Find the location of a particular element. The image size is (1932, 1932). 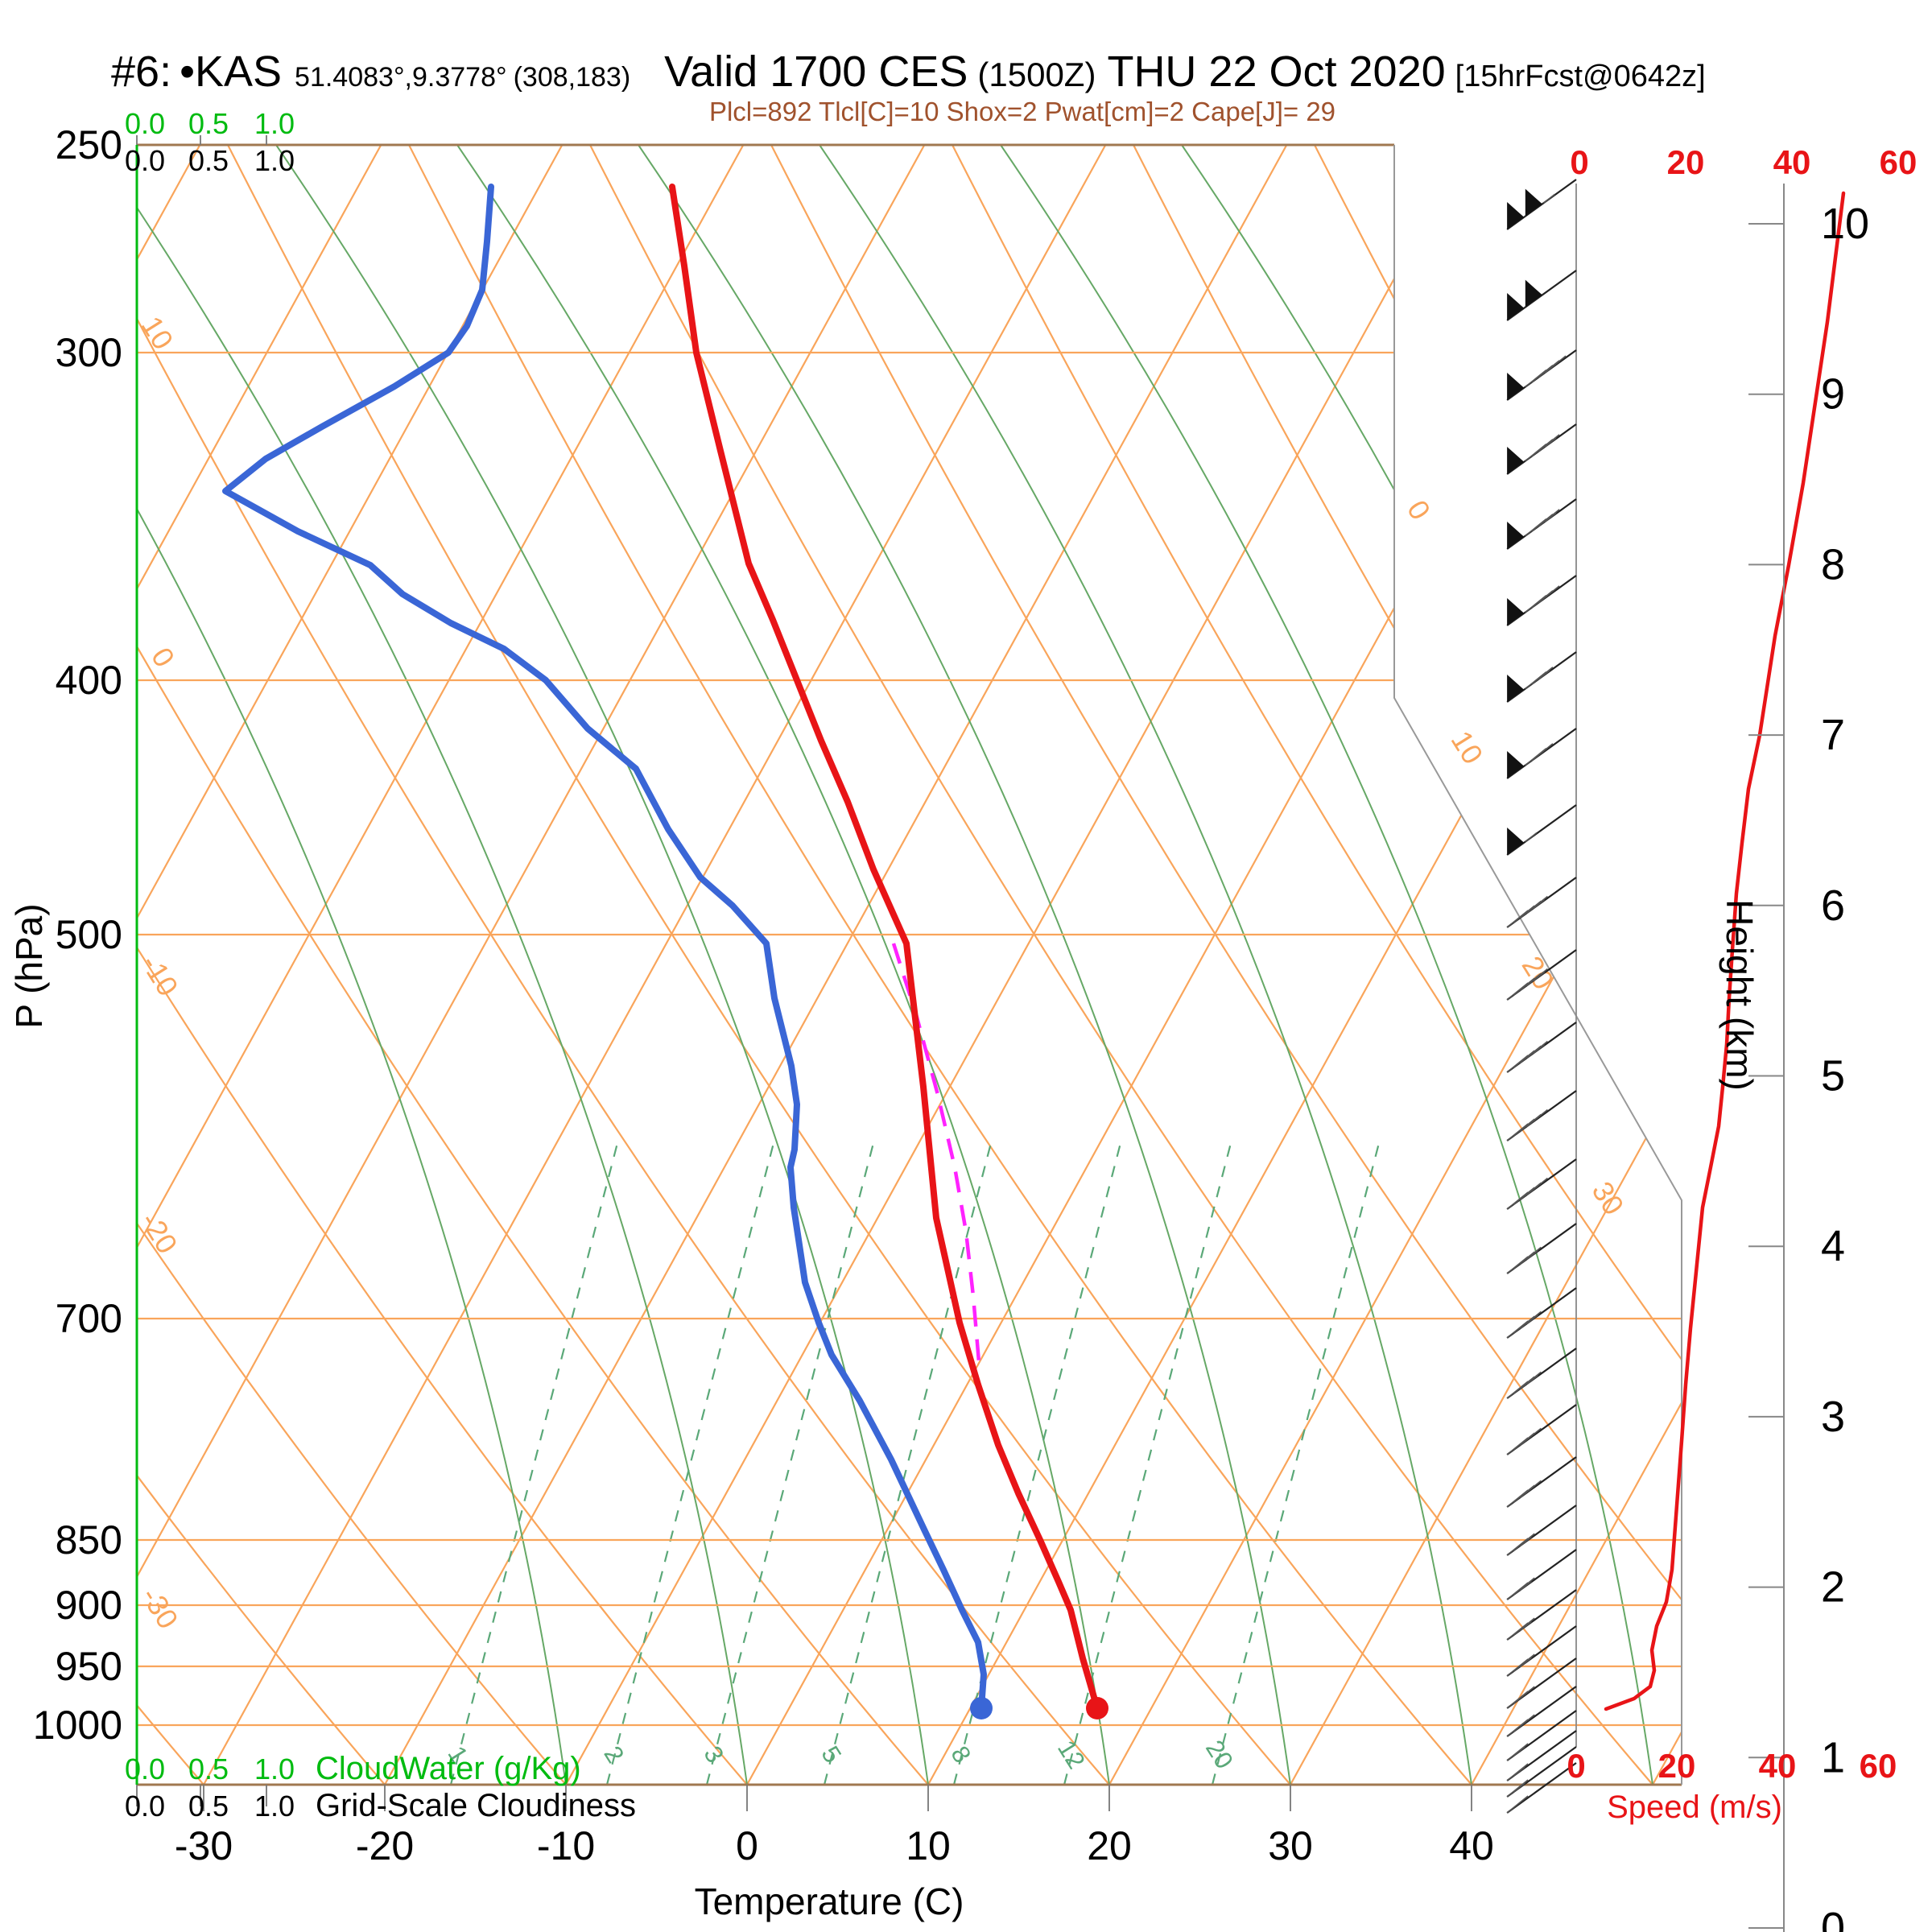

temp-tick-label: 20 is located at coordinates (1109, 1846).